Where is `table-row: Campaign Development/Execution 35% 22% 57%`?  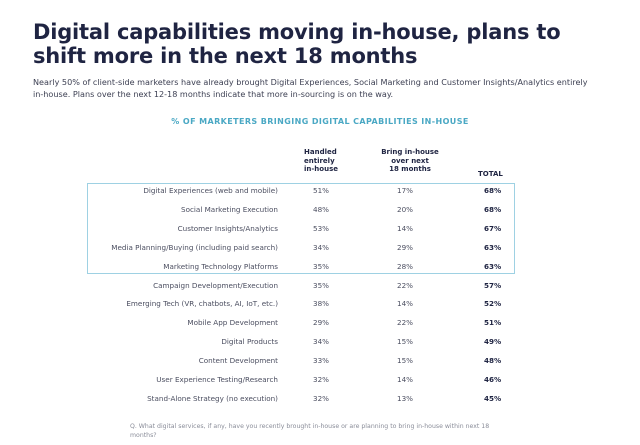
table-row: Campaign Development/Execution 35% 22% 57% is located at coordinates (320, 286).